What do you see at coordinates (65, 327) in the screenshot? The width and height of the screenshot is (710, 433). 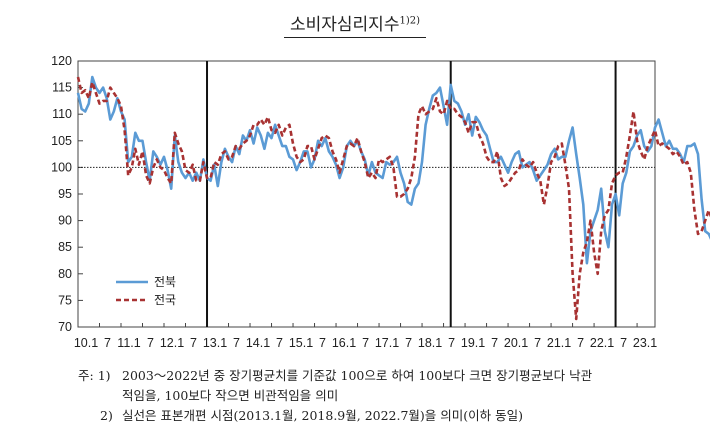 I see `y-tick-label: 70` at bounding box center [65, 327].